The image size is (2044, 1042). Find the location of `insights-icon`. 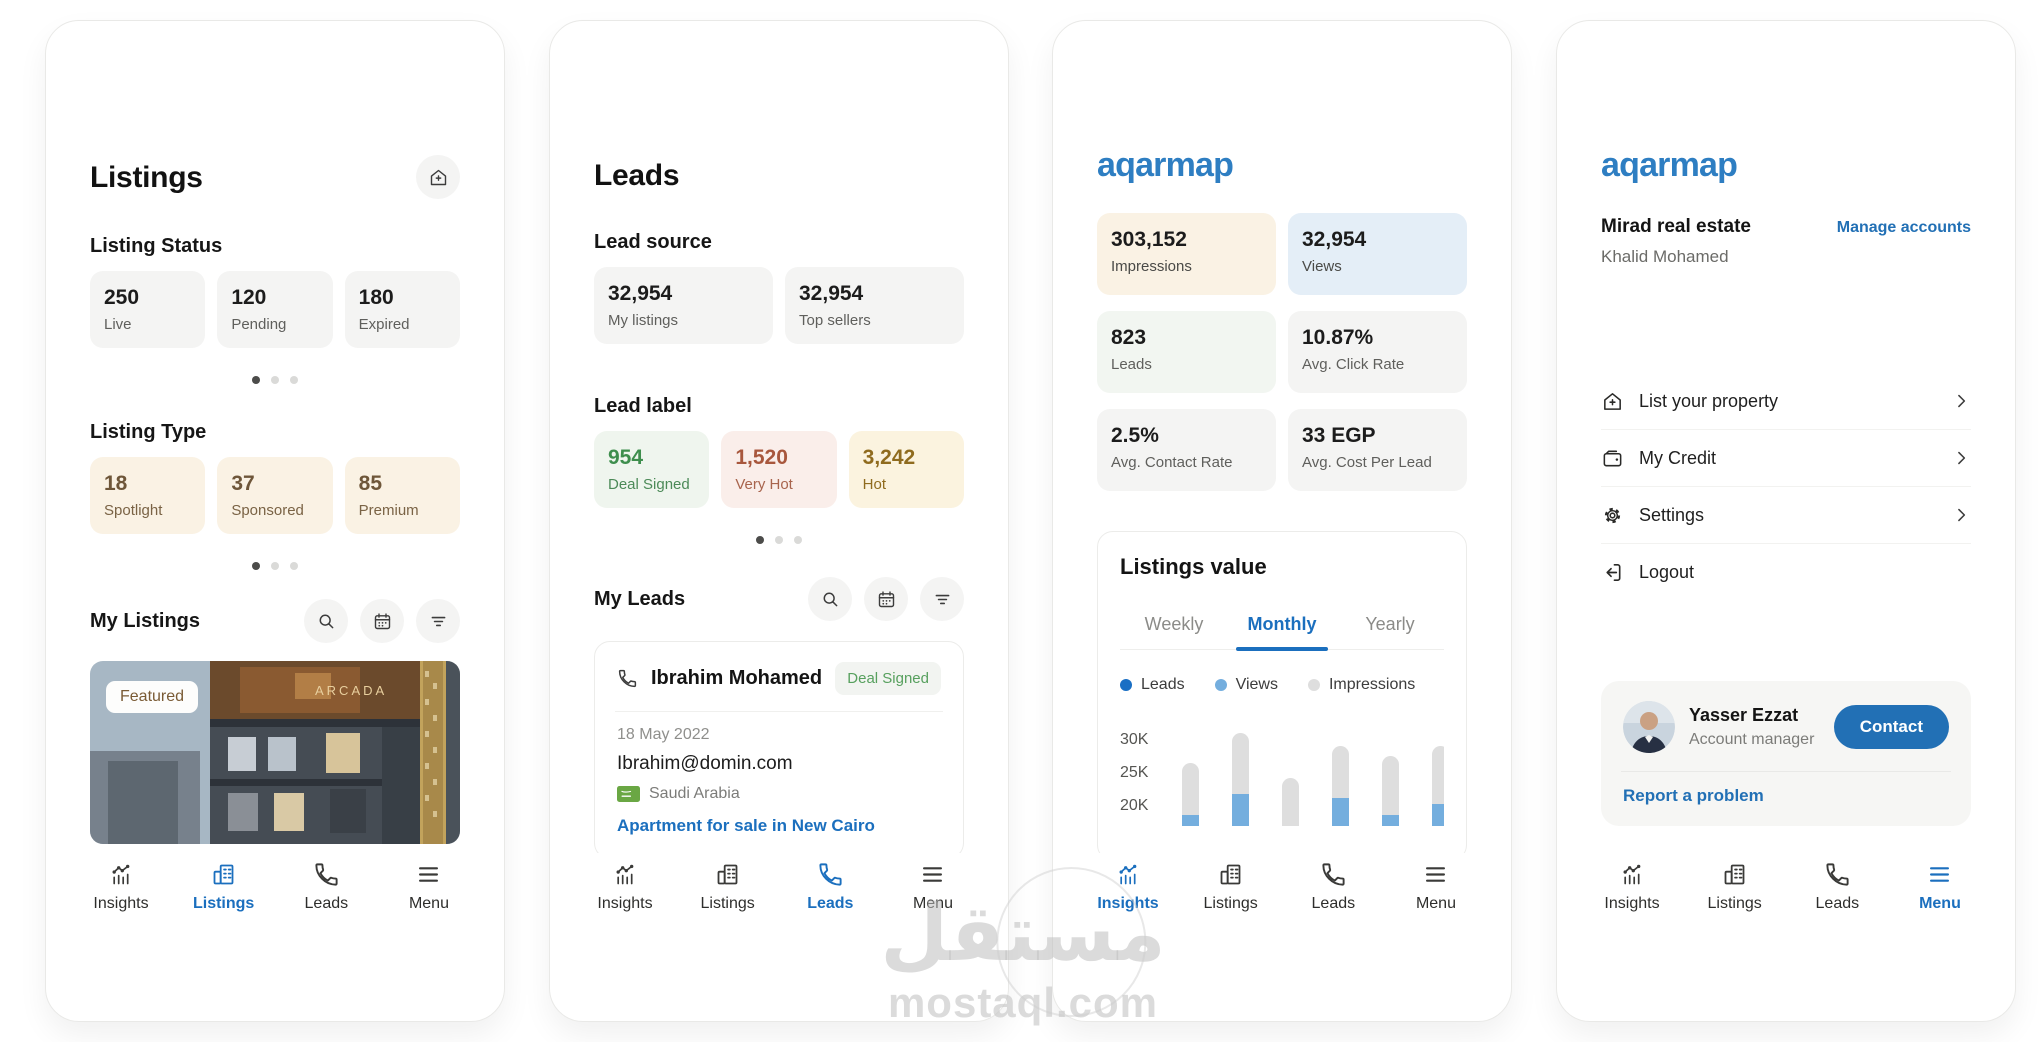

insights-icon is located at coordinates (1128, 874).